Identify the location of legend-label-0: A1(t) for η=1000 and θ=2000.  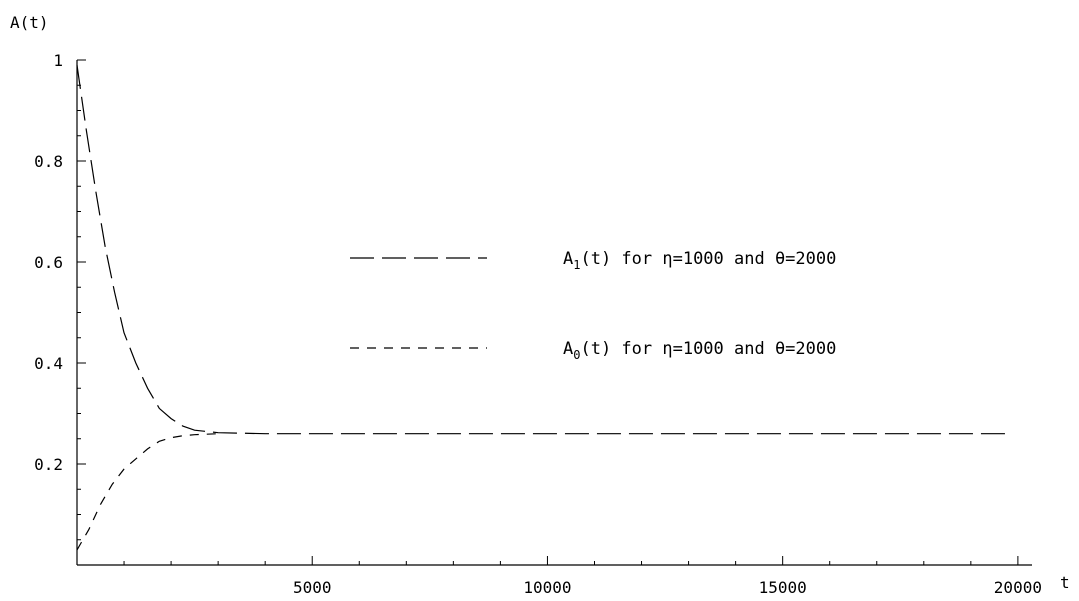
(699, 260).